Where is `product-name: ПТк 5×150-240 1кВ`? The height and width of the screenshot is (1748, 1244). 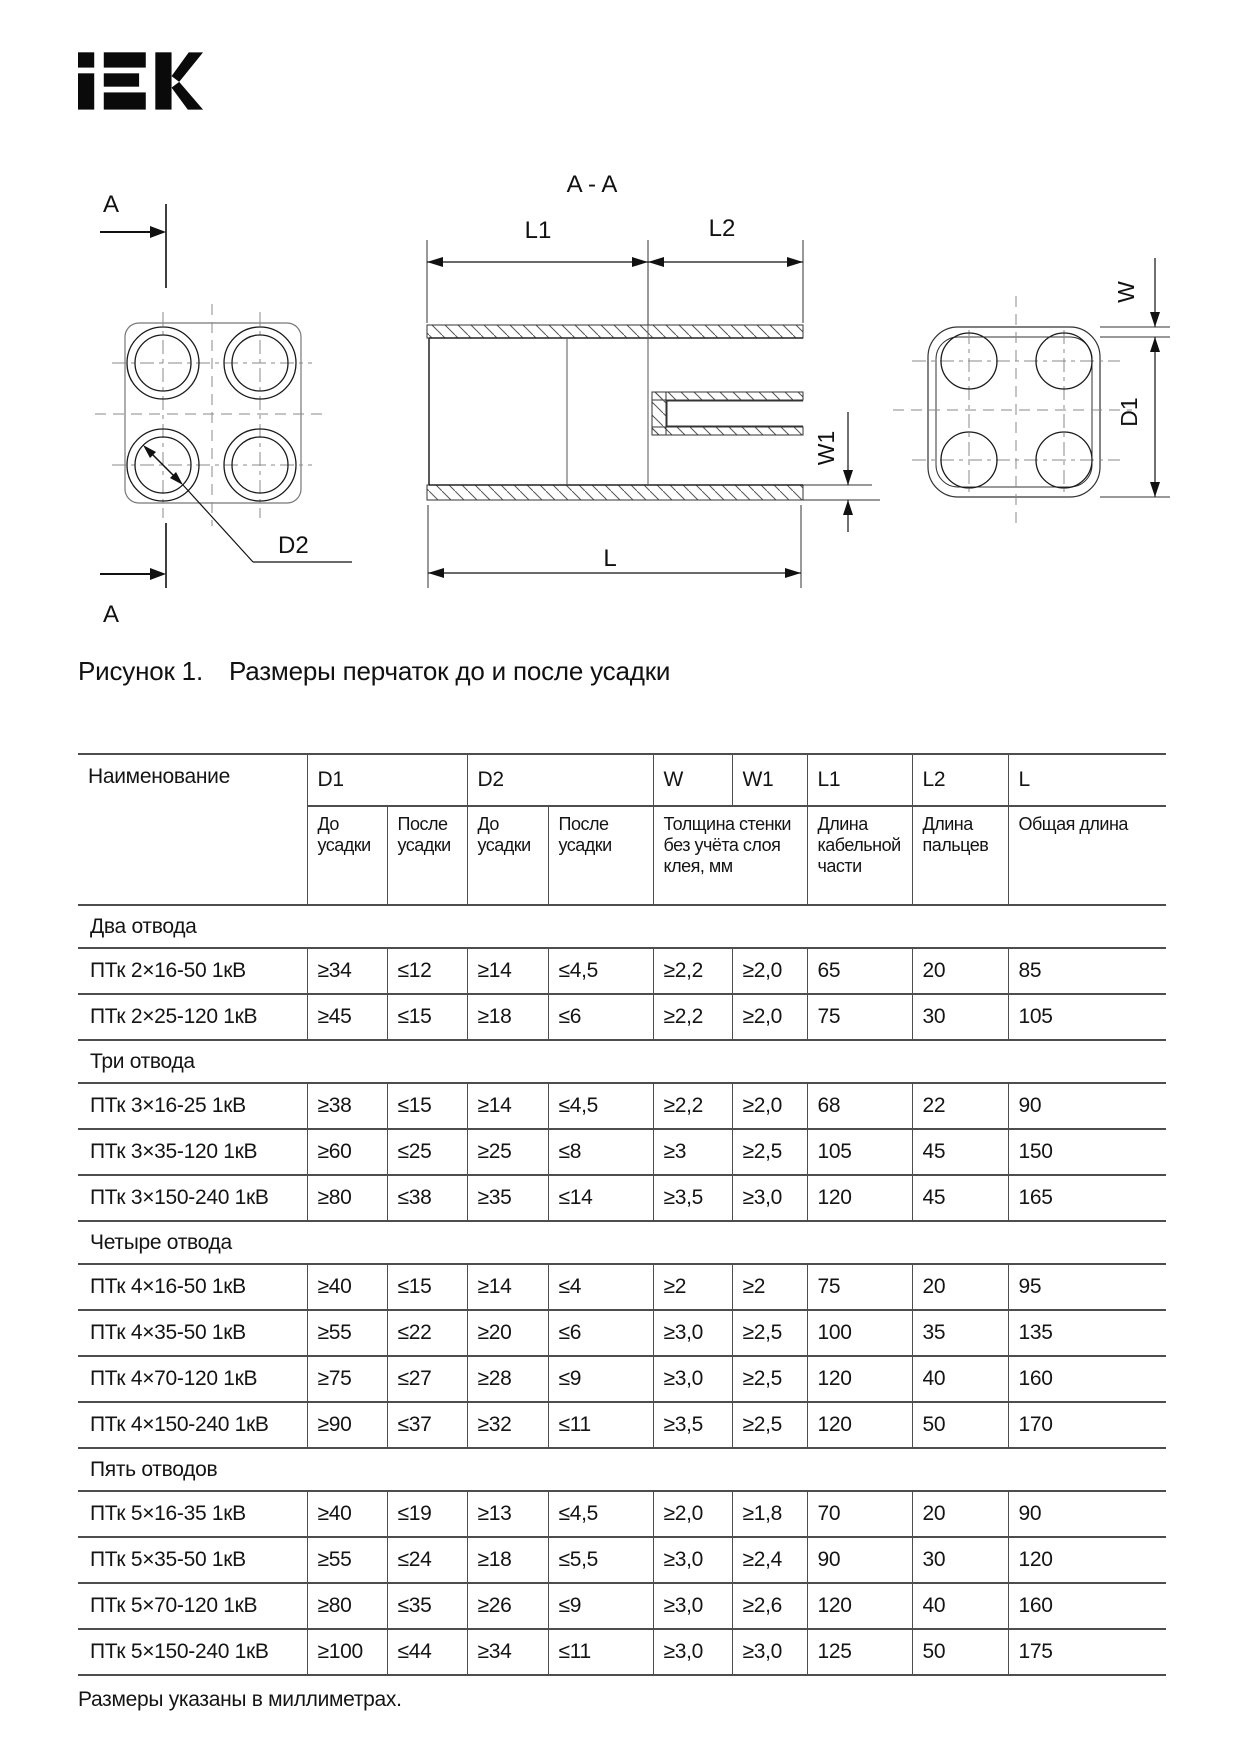
product-name: ПТк 5×150-240 1кВ is located at coordinates (193, 1652).